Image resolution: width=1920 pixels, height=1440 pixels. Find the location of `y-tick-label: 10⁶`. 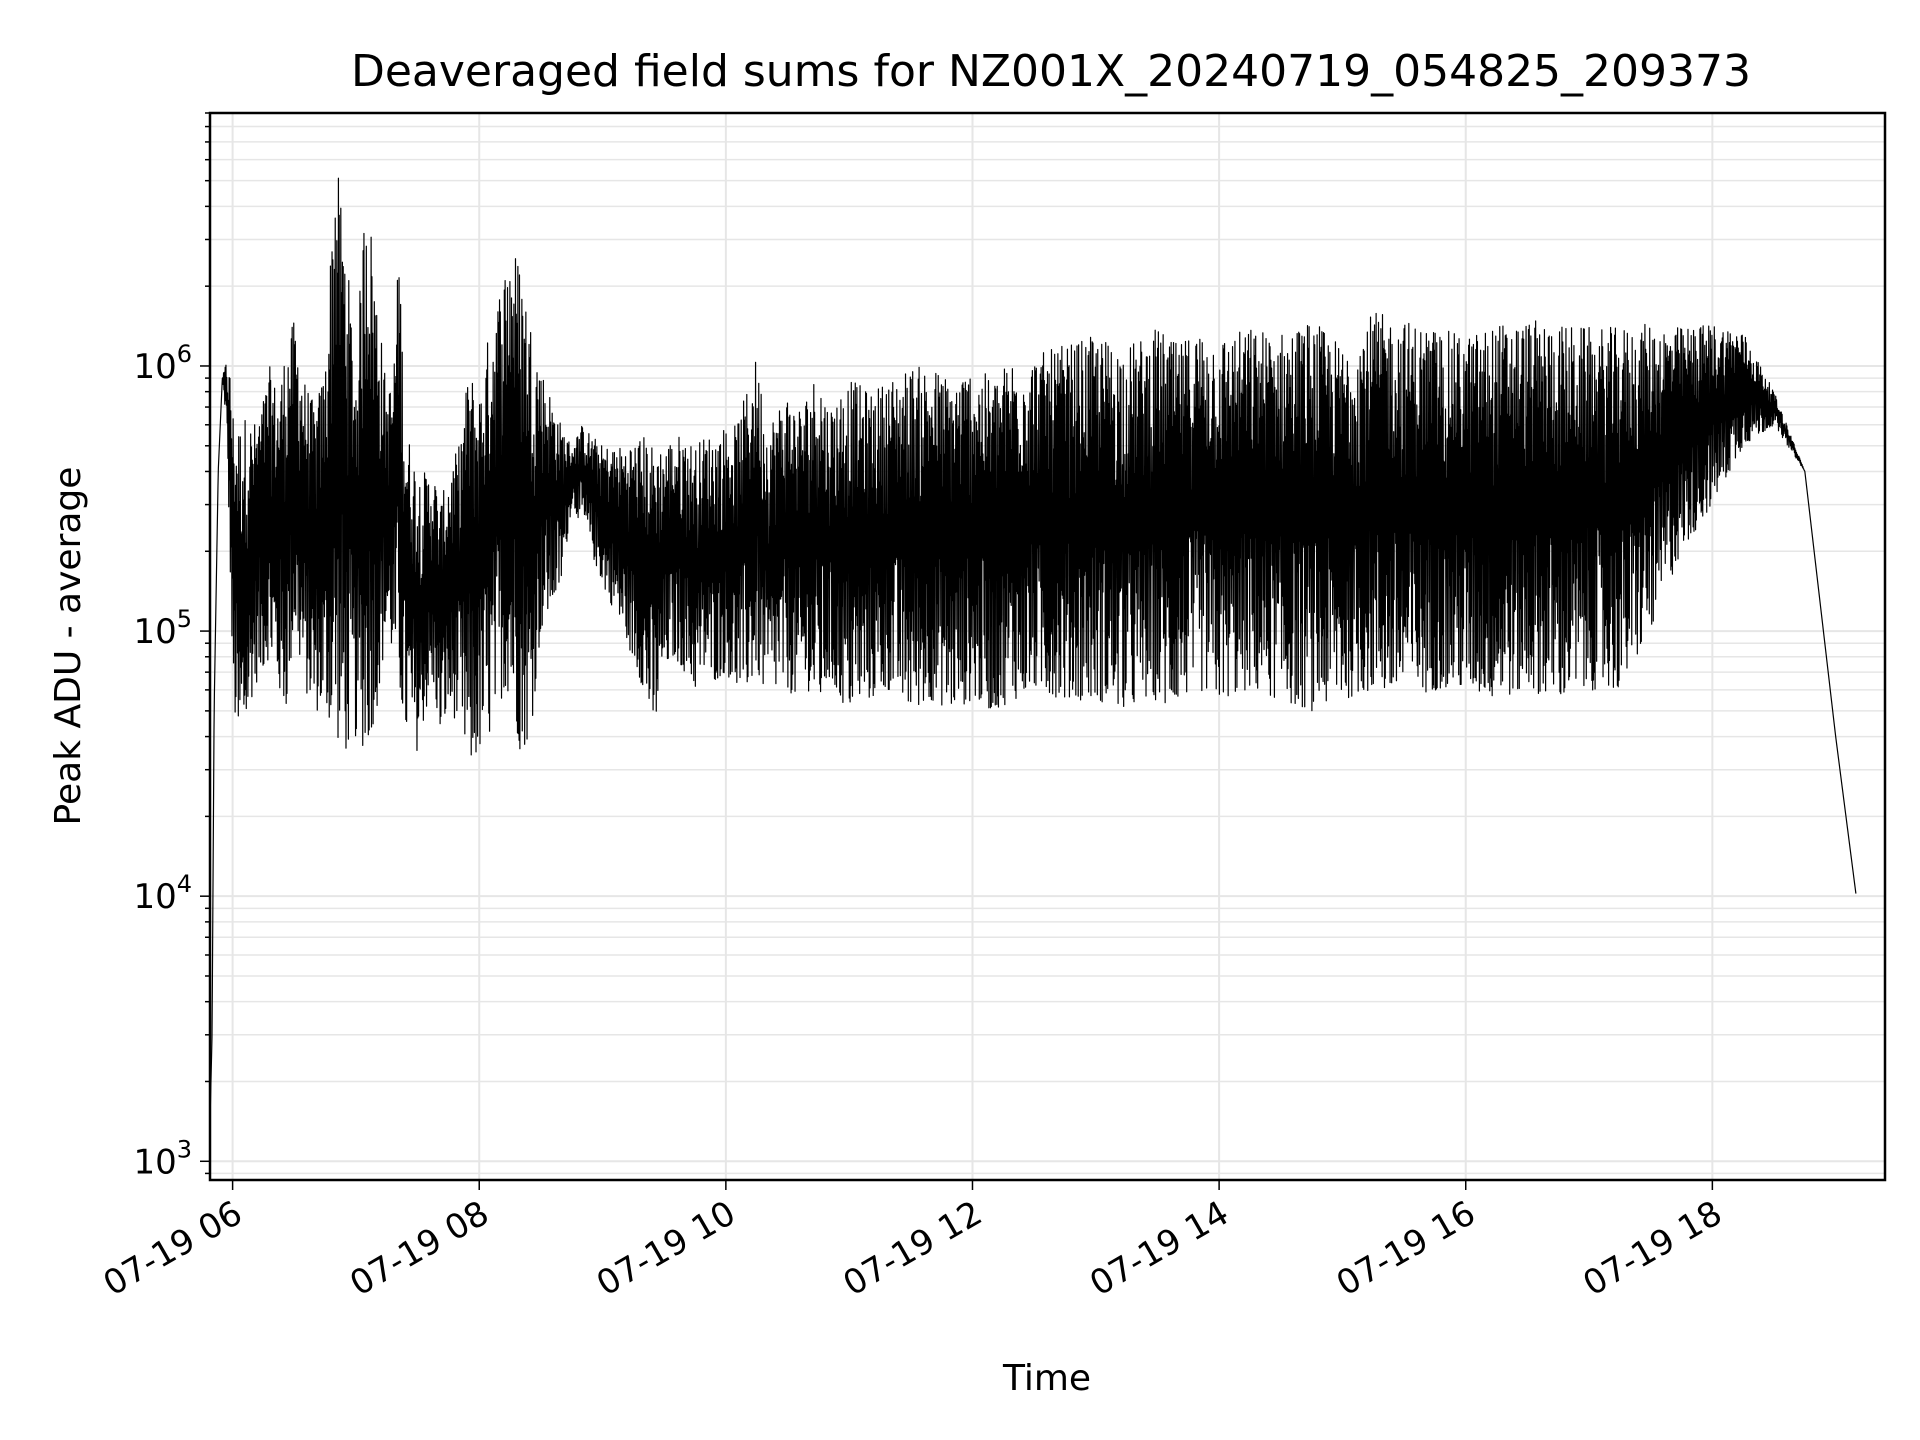

y-tick-label: 10⁶ is located at coordinates (162, 363).